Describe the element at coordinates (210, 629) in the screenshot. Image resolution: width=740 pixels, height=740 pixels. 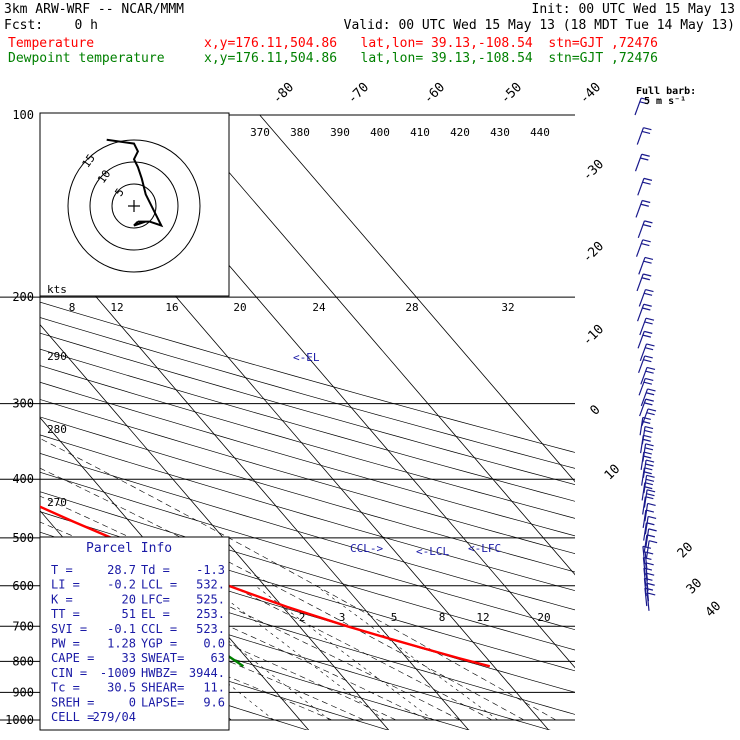
I see `parcel-info-value: 523.` at that location.